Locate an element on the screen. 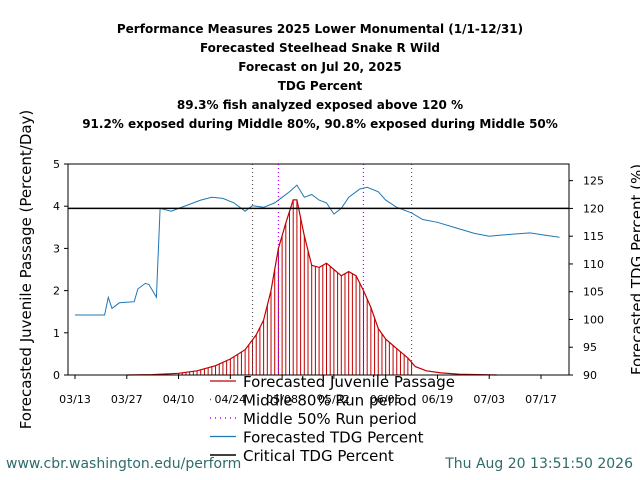 This screenshot has width=640, height=480. x-tick-label: 04/10 is located at coordinates (179, 399).